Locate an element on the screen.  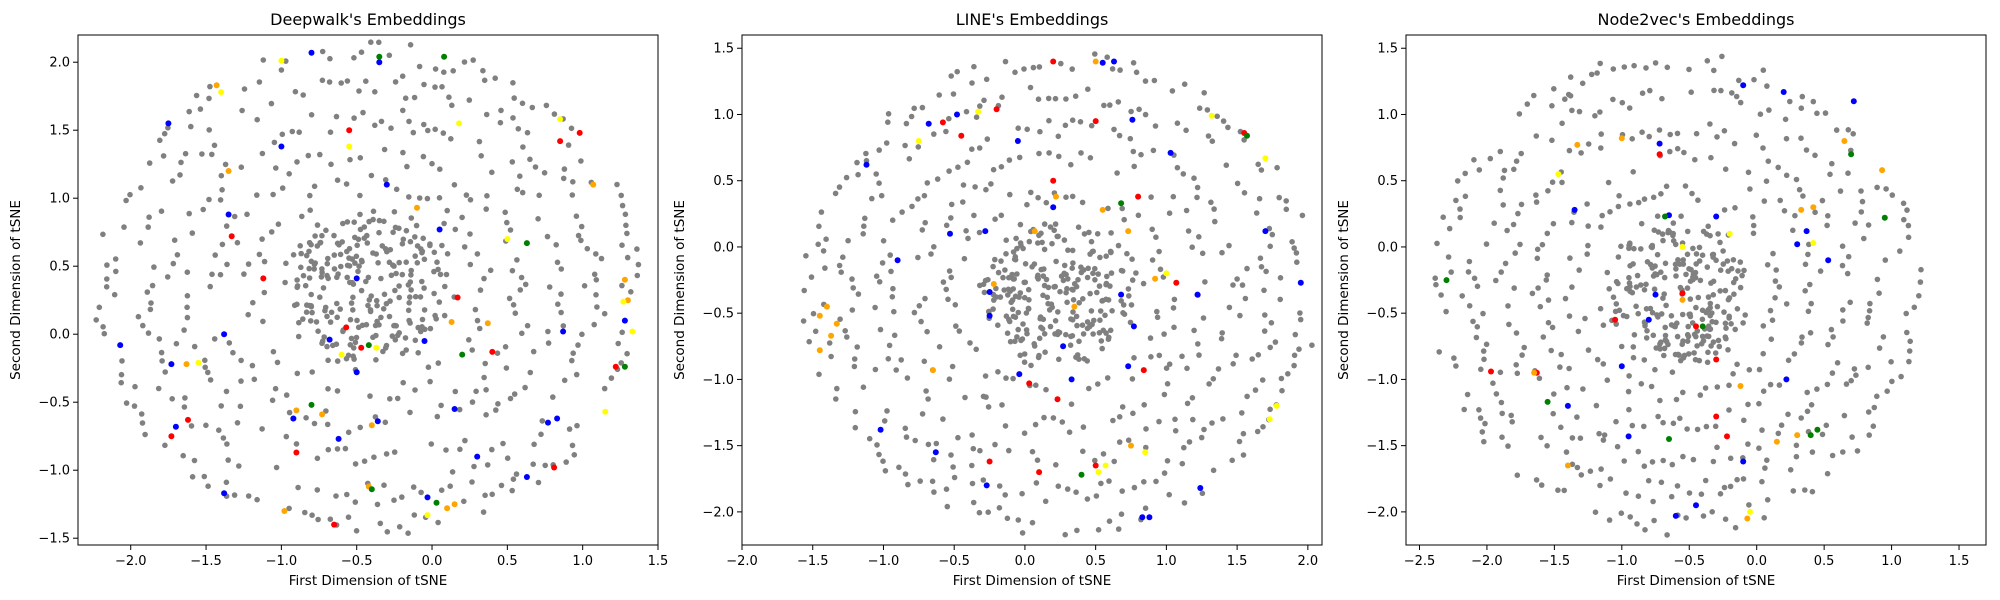
y-tick-label: 0.0 is located at coordinates (59, 335).